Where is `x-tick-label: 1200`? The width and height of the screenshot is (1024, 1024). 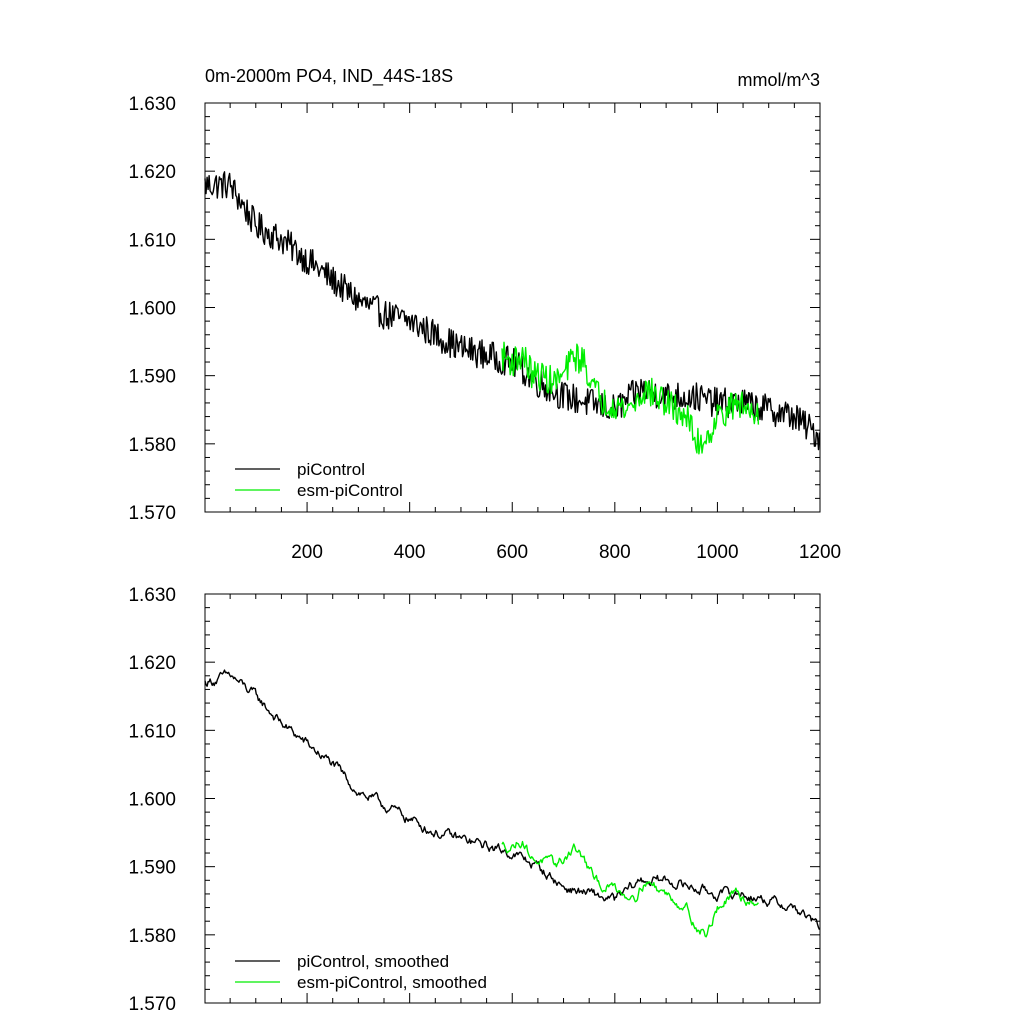 x-tick-label: 1200 is located at coordinates (820, 552).